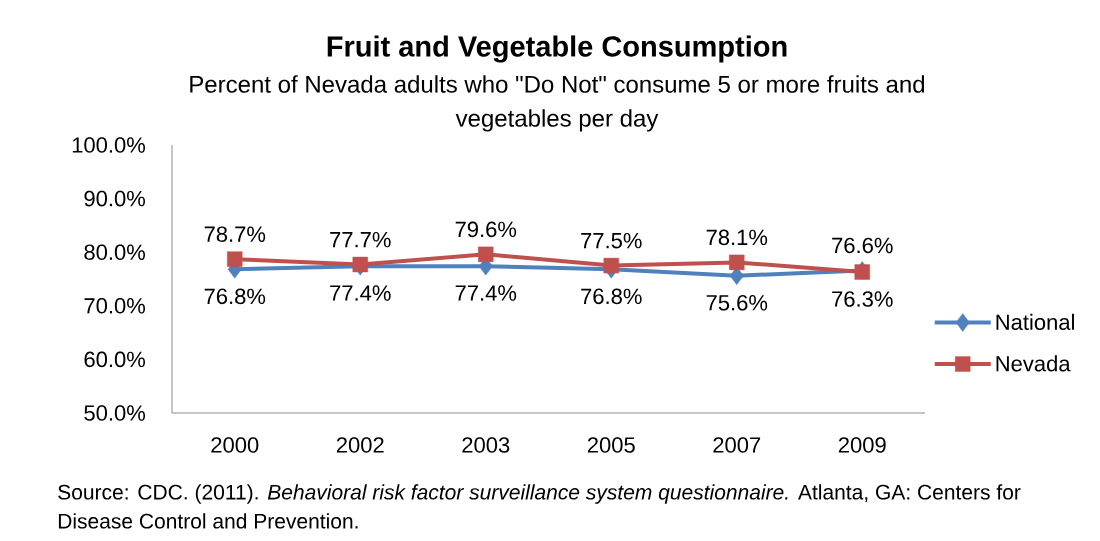  Describe the element at coordinates (486, 445) in the screenshot. I see `x-tick-label: 2003` at that location.